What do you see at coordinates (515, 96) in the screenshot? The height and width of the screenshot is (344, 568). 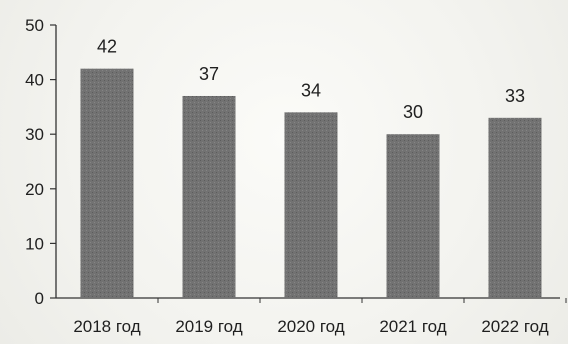 I see `data-label: 33` at bounding box center [515, 96].